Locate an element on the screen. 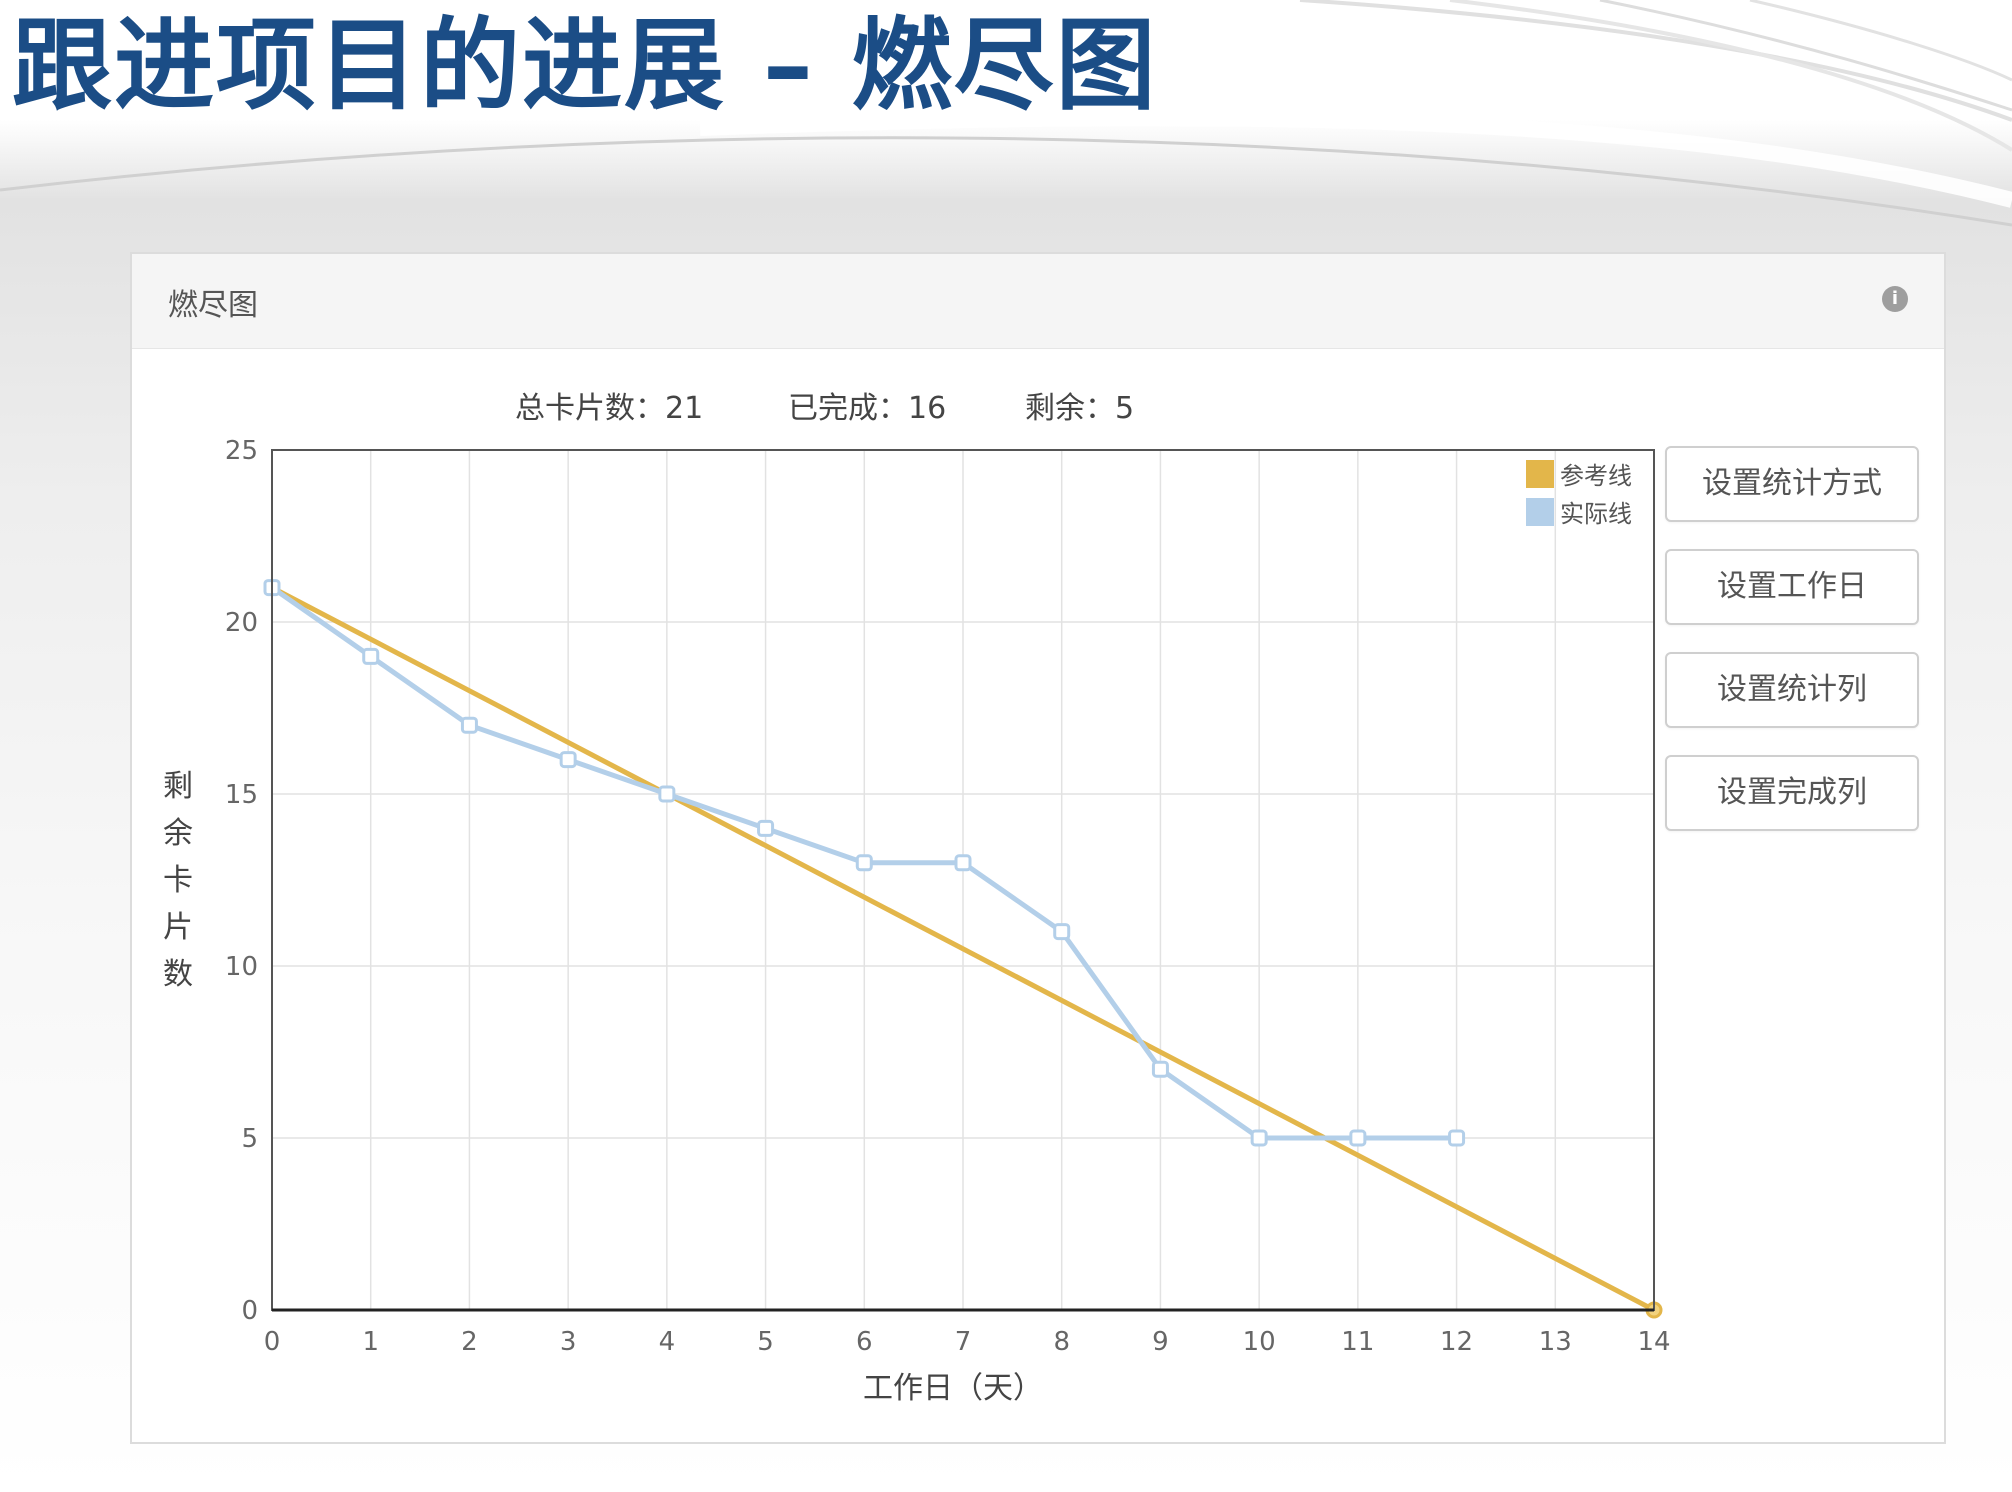 This screenshot has height=1492, width=2012. x-tick-label: 10 is located at coordinates (1259, 1342).